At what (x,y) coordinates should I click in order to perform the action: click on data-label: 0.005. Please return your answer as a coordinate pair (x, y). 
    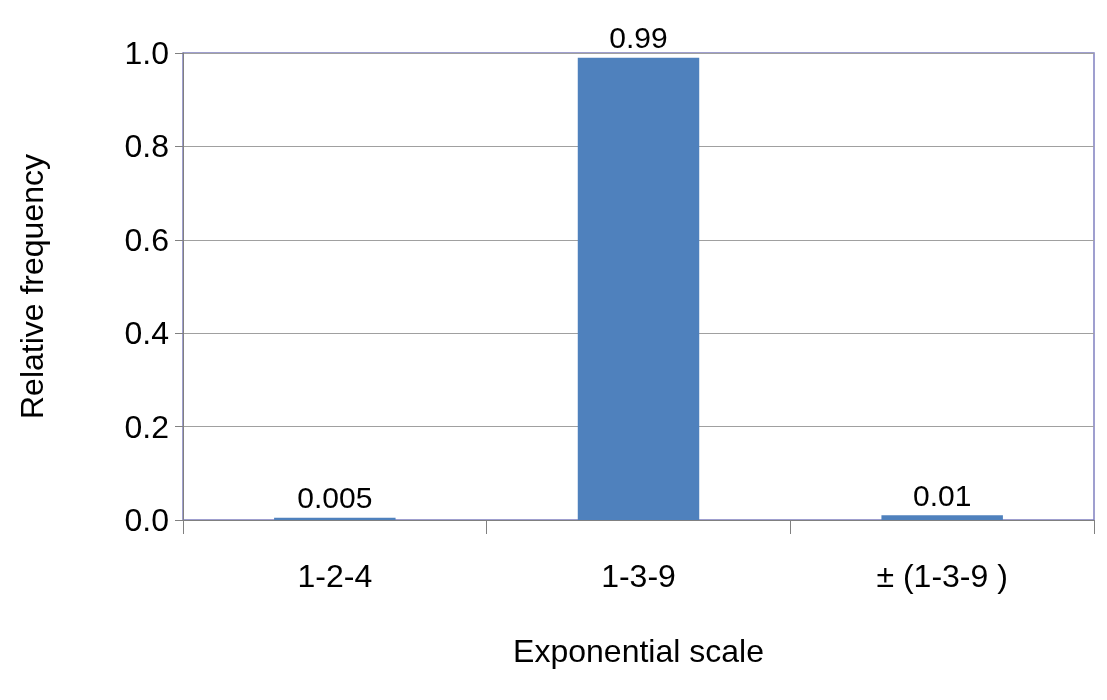
    Looking at the image, I should click on (335, 498).